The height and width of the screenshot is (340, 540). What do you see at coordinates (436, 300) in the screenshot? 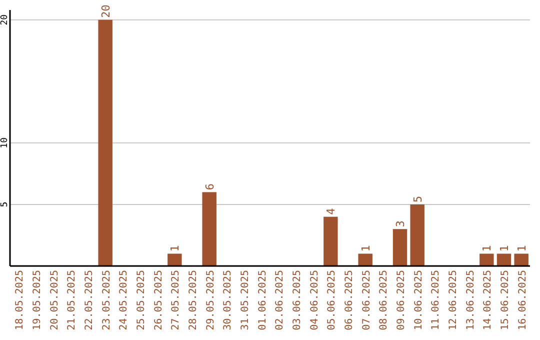
I see `x-tick-label: 11.06.2025` at bounding box center [436, 300].